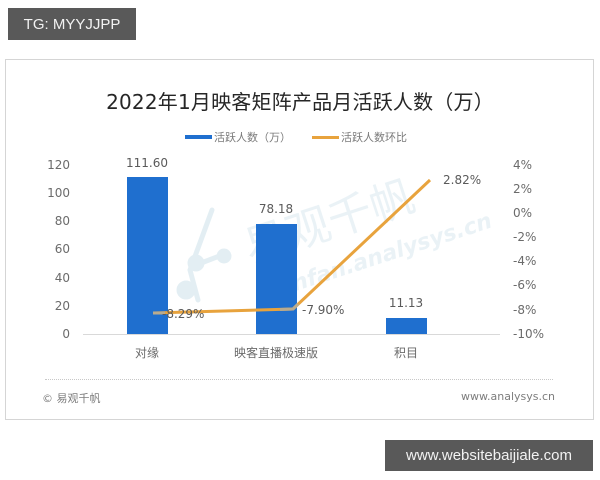  Describe the element at coordinates (147, 255) in the screenshot. I see `bar-duiyuan` at that location.